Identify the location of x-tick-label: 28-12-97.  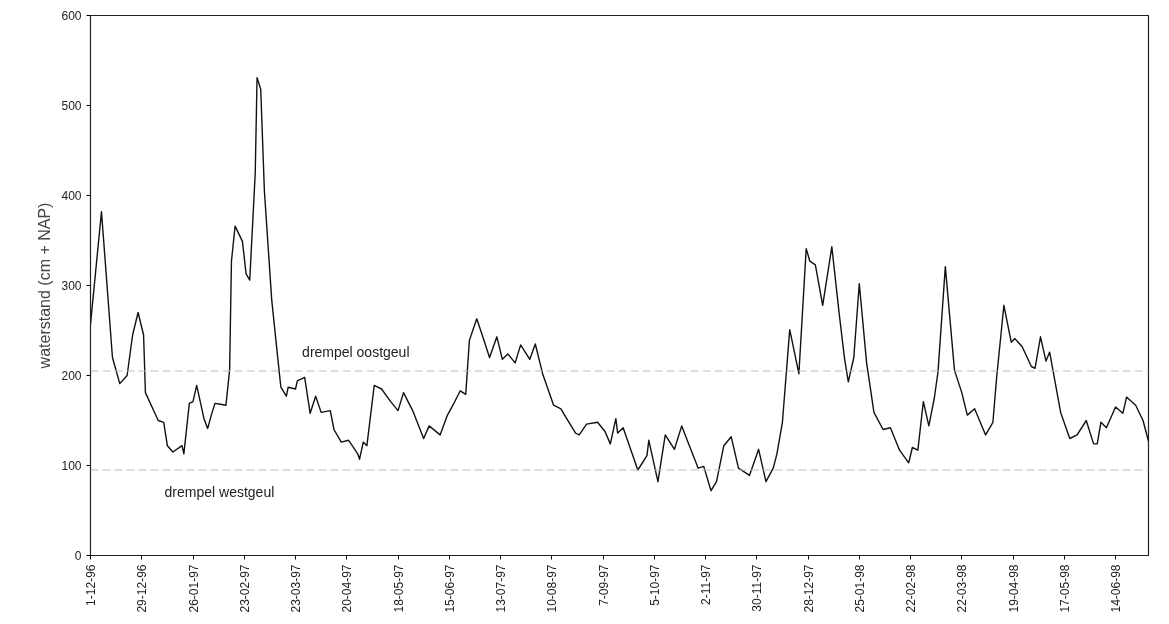
(808, 588).